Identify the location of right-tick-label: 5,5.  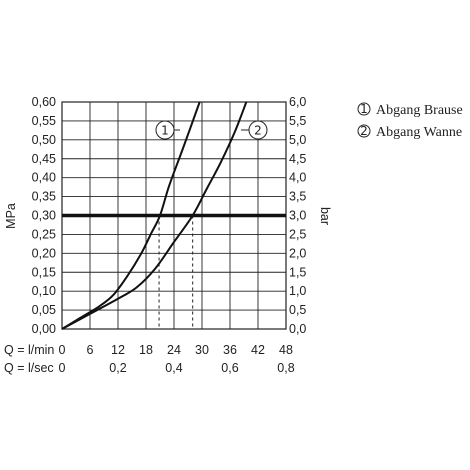
(297, 121).